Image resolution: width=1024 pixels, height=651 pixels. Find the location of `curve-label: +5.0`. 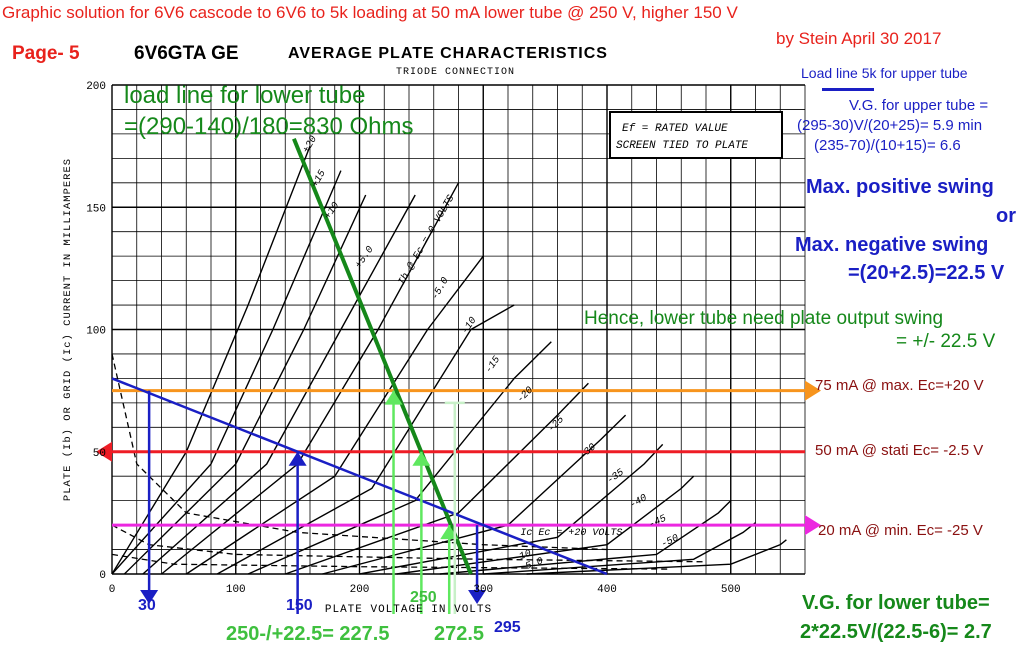

curve-label: +5.0 is located at coordinates (365, 258).